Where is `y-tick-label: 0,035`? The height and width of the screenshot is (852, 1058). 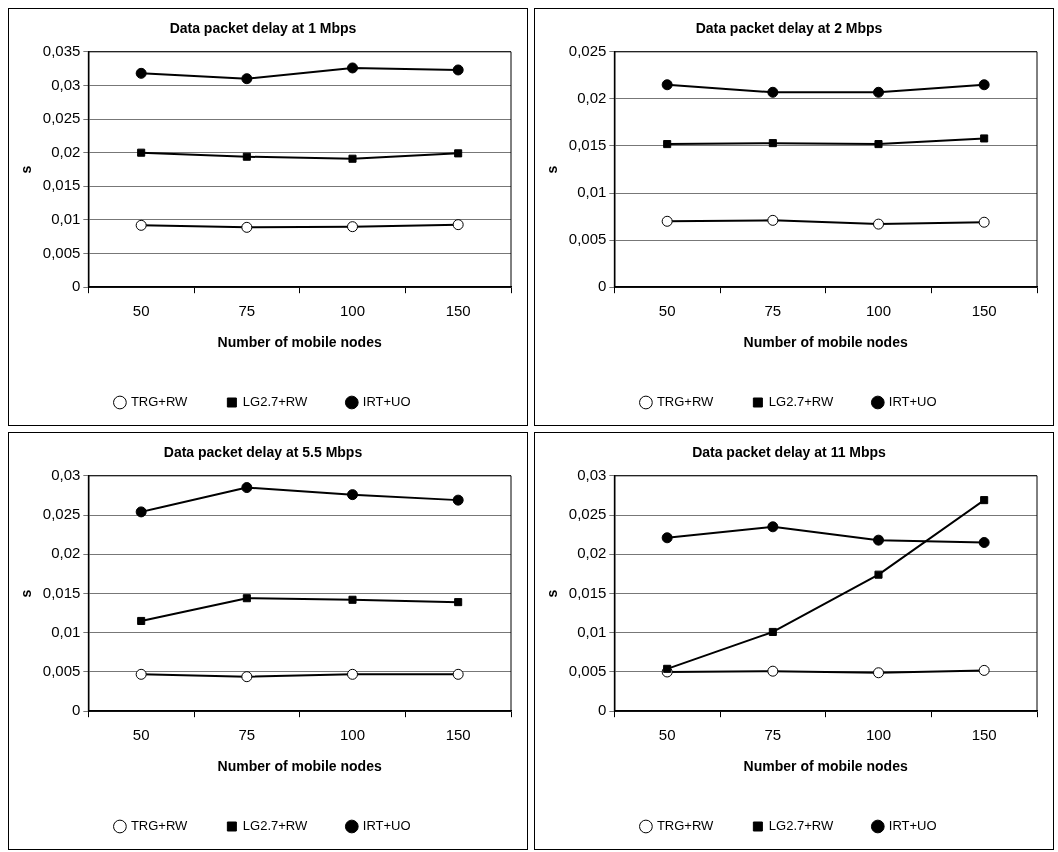 y-tick-label: 0,035 is located at coordinates (61, 50).